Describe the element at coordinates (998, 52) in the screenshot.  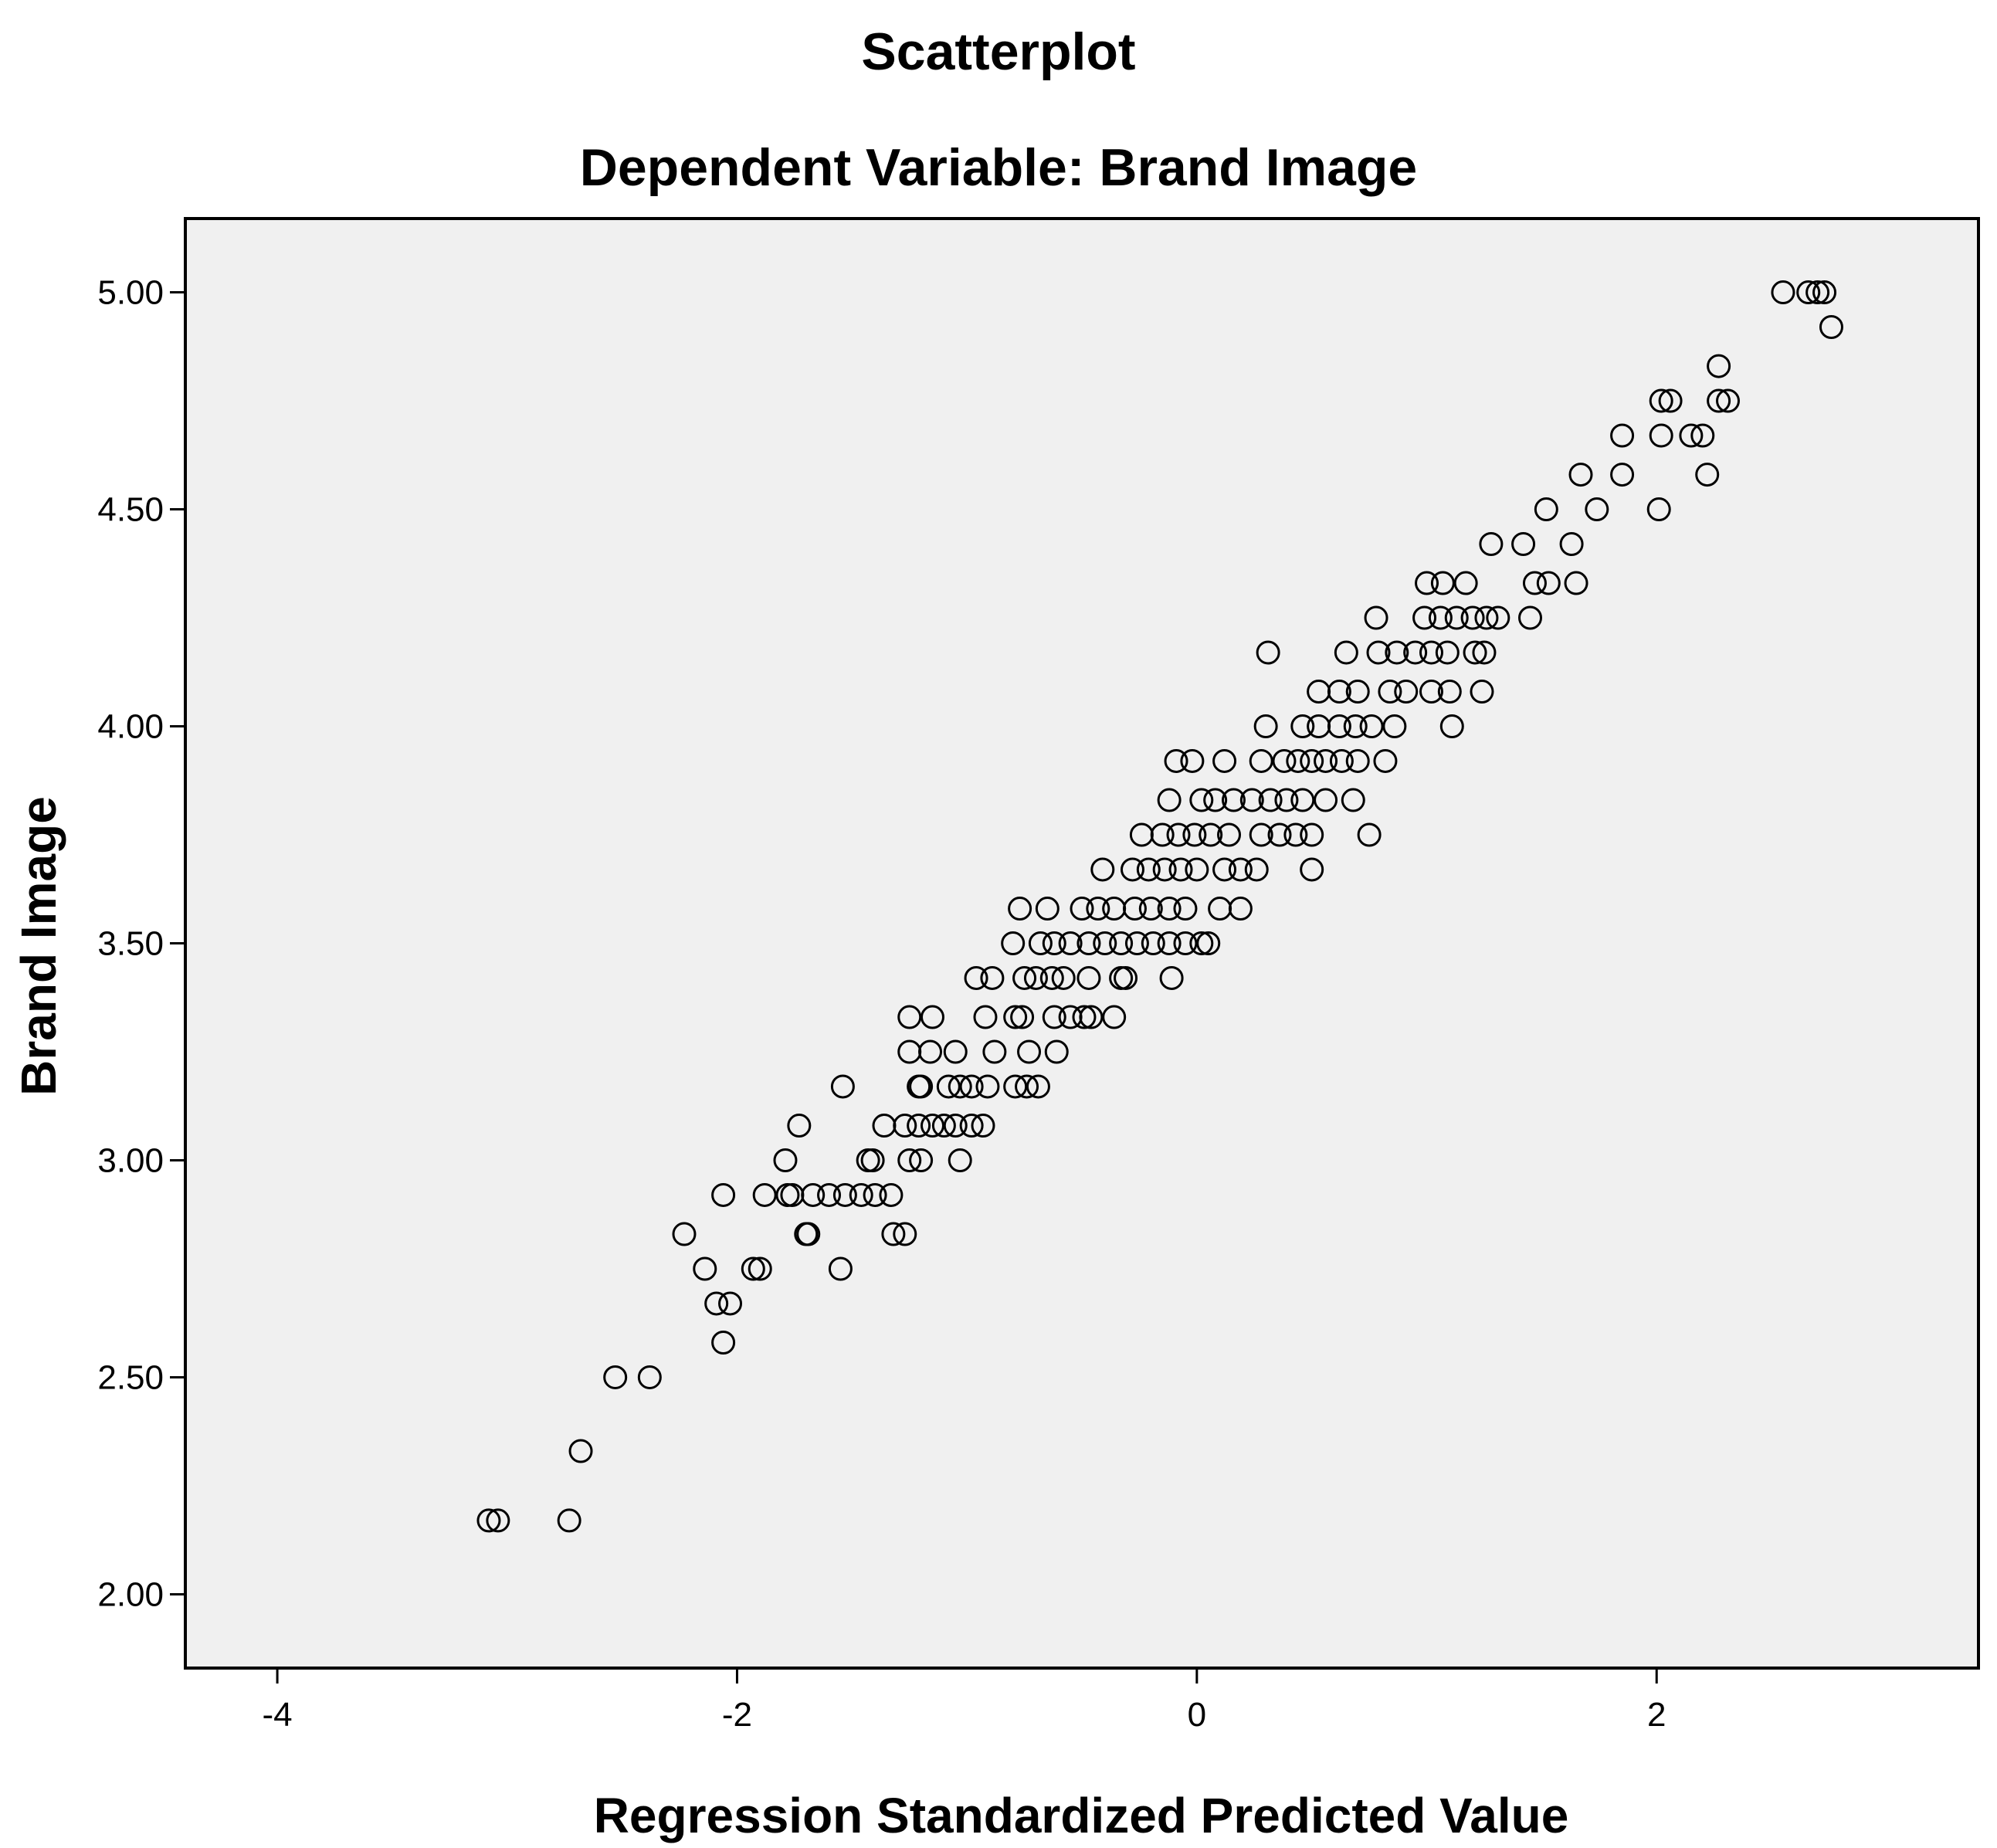
I see `chart-title: Scatterplot` at that location.